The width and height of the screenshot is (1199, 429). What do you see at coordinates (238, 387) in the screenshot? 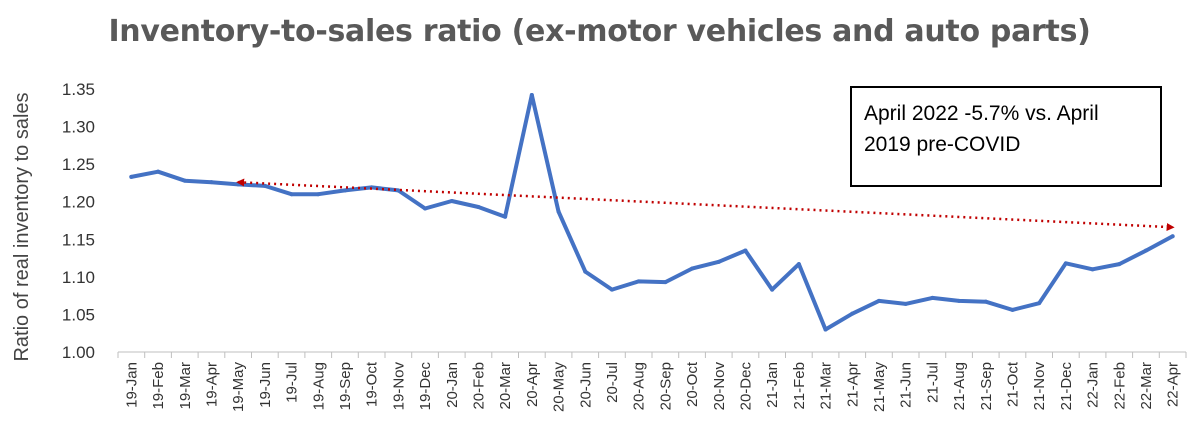
I see `x-tick-label: 19-May` at bounding box center [238, 387].